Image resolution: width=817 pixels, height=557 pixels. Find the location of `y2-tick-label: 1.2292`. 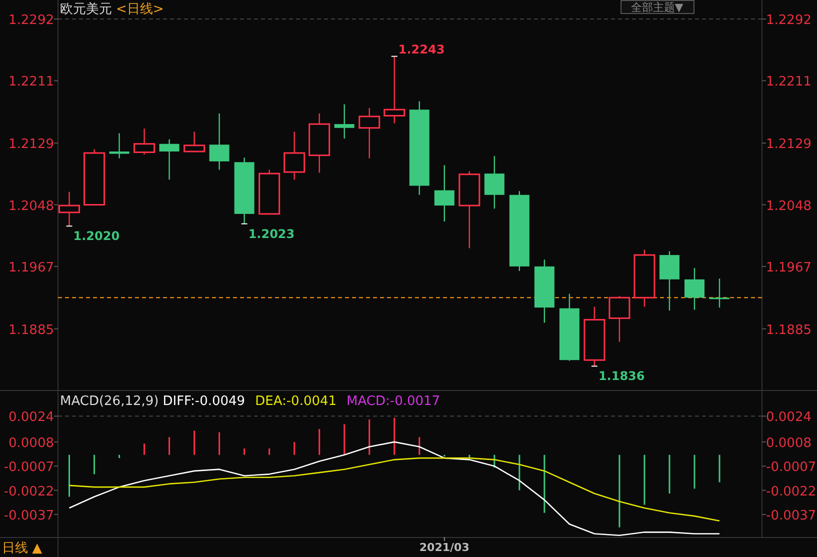

y2-tick-label: 1.2292 is located at coordinates (789, 20).